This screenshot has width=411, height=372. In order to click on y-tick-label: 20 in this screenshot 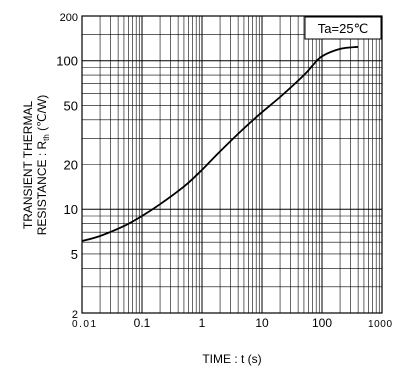, I will do `click(71, 165)`.